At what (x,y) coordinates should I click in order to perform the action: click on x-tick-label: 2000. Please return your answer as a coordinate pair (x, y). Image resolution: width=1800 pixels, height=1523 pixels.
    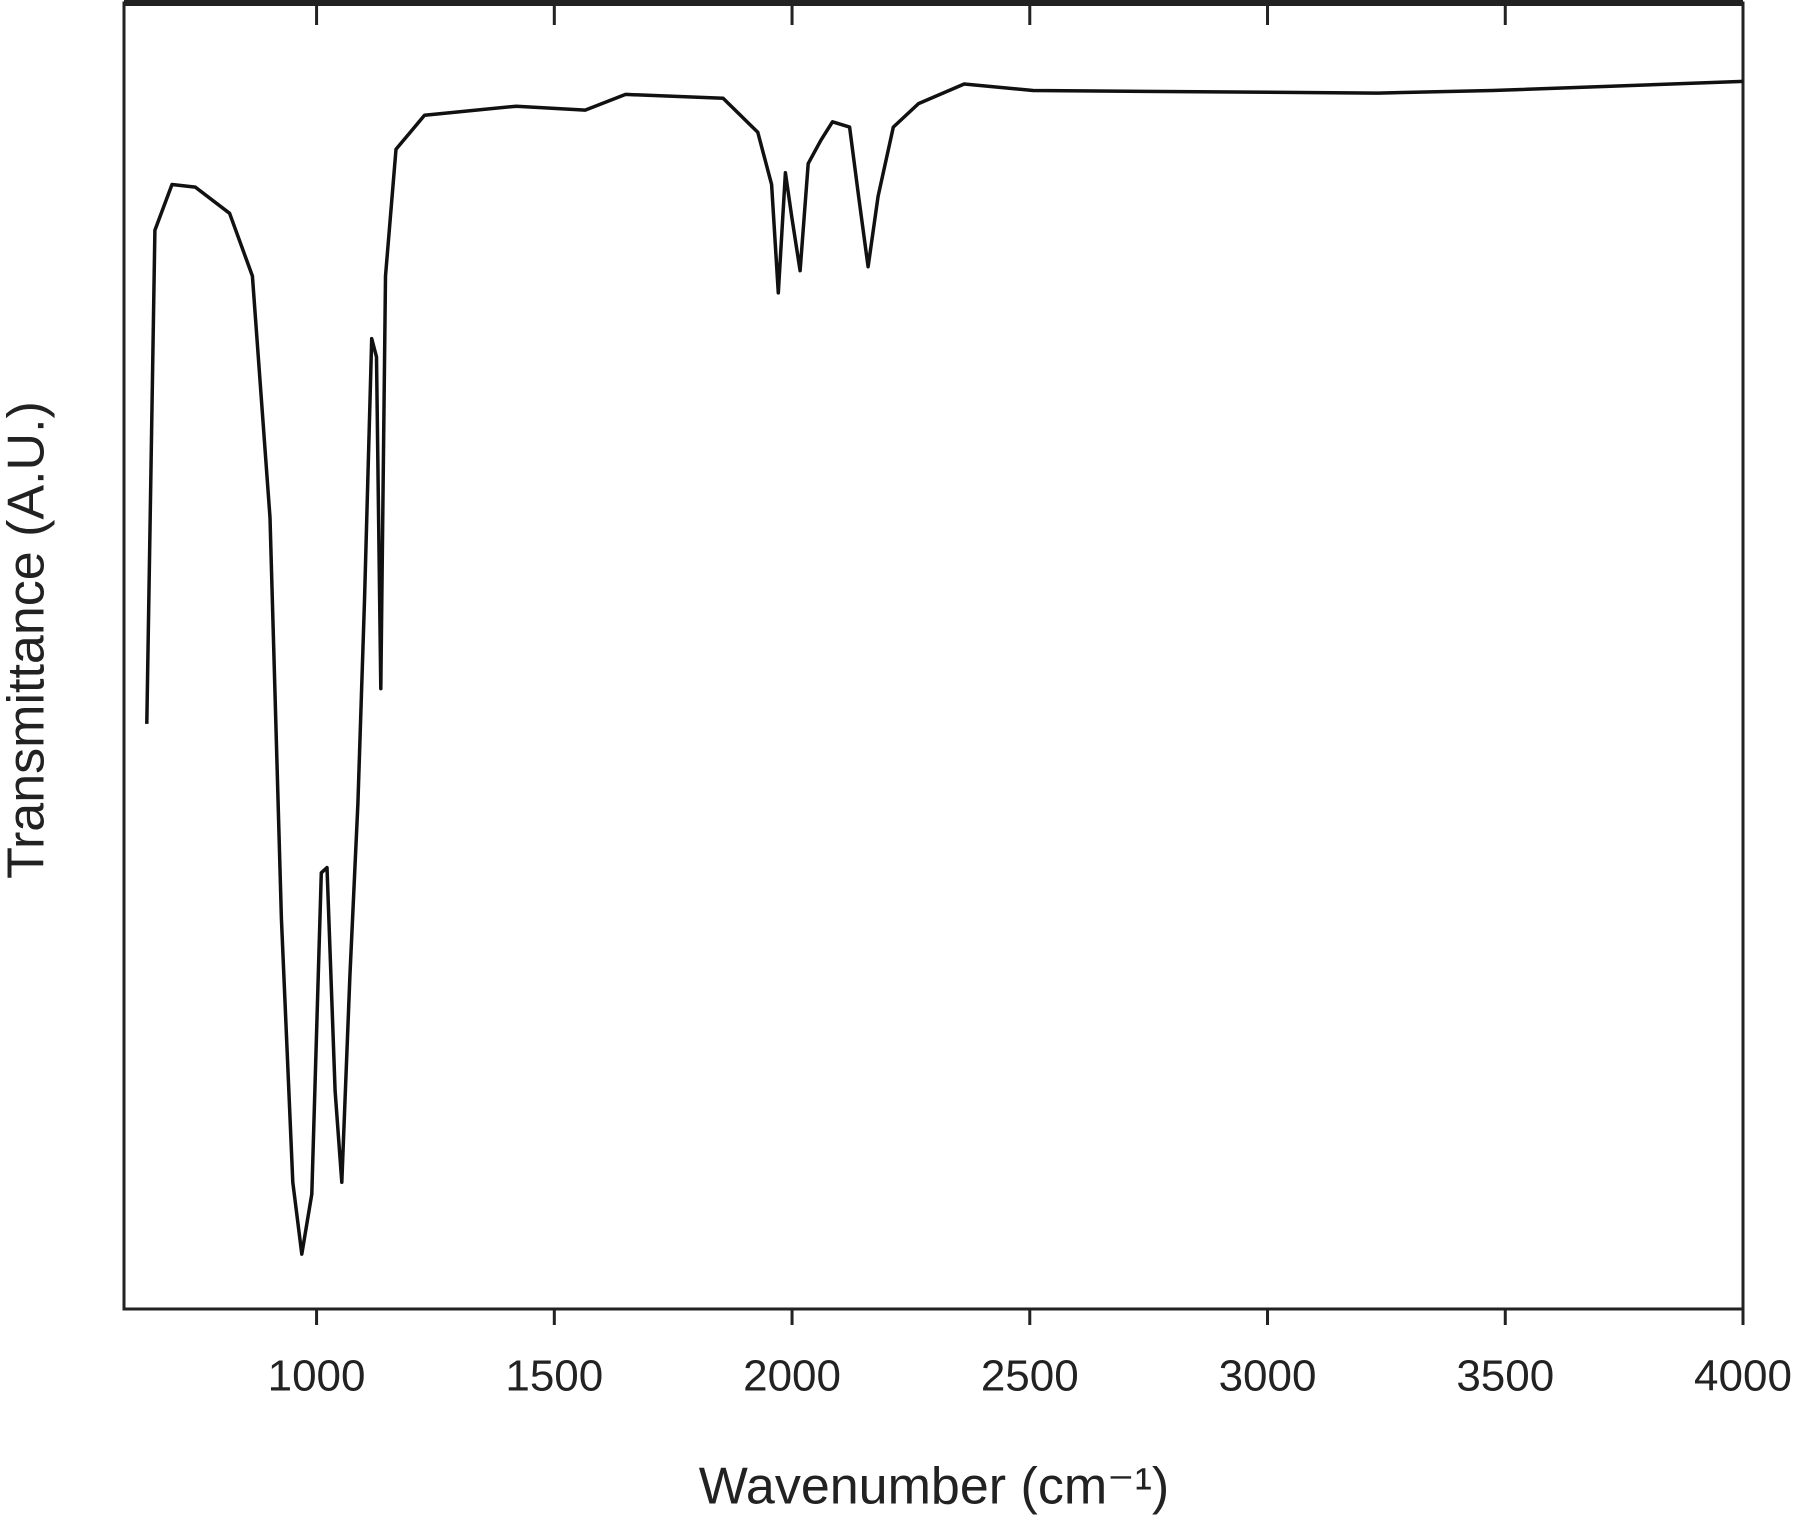
    Looking at the image, I should click on (792, 1376).